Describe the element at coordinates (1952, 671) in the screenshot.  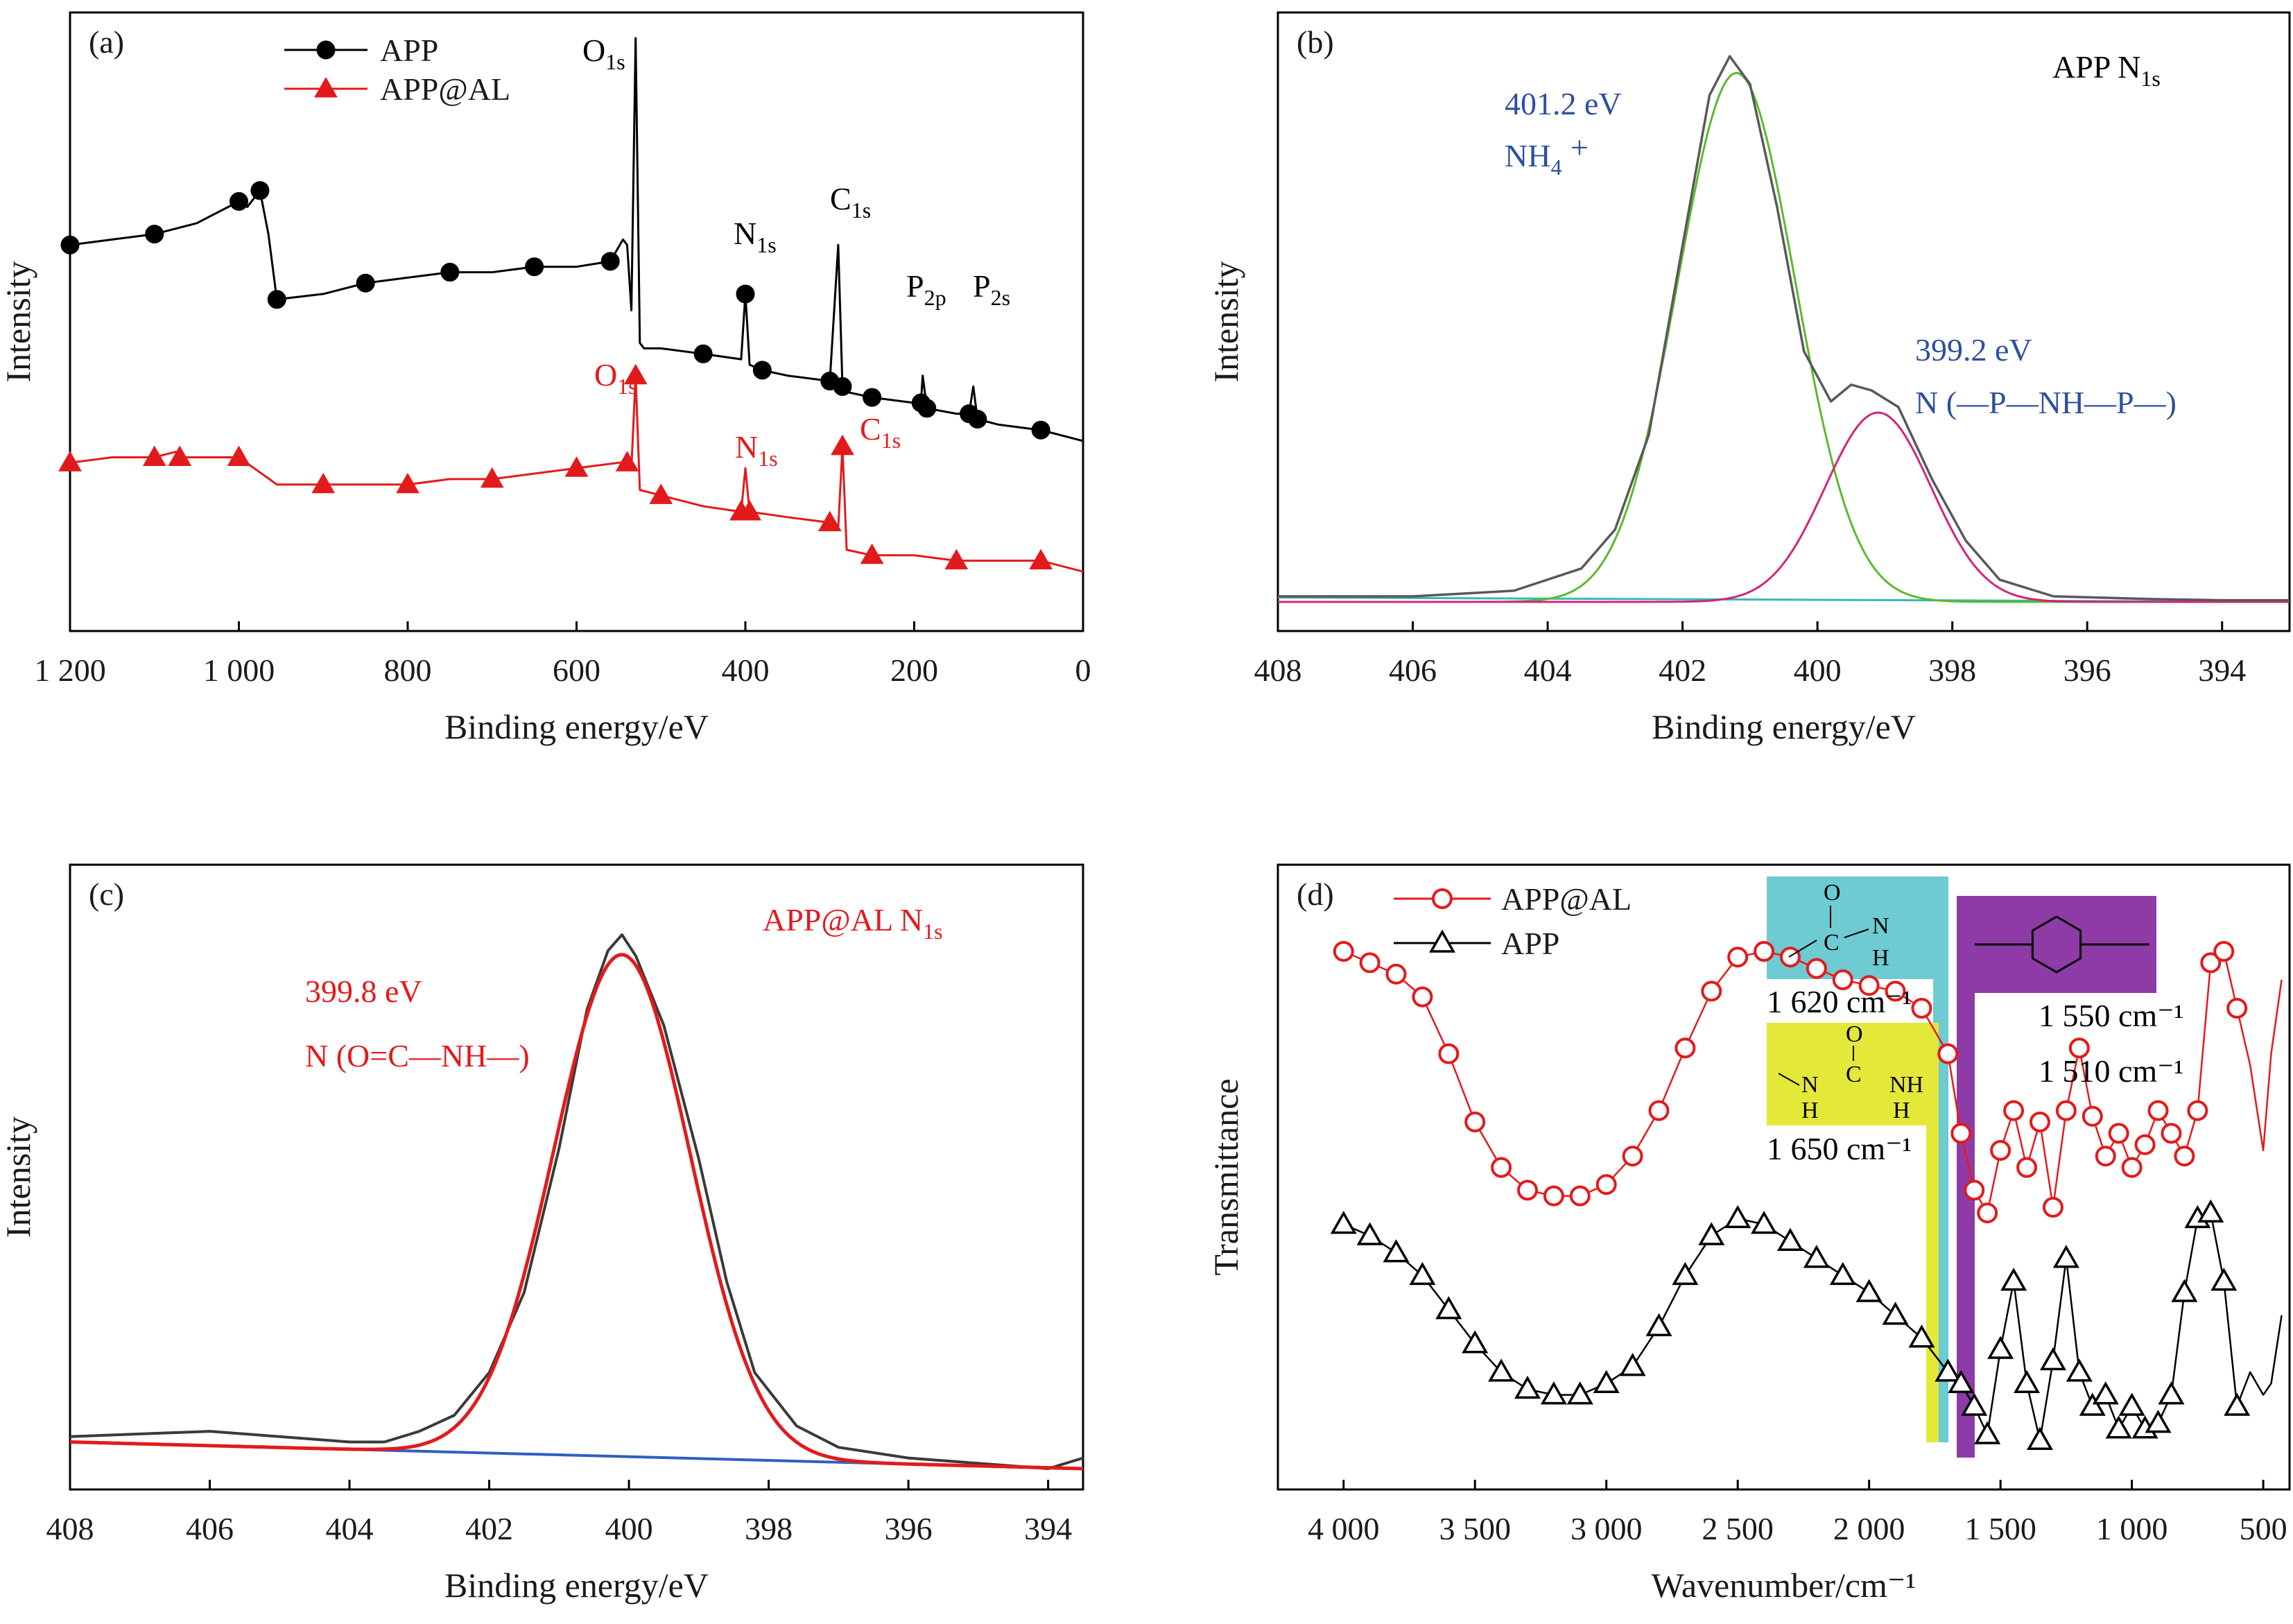
I see `x-tick-label-b: 398` at that location.